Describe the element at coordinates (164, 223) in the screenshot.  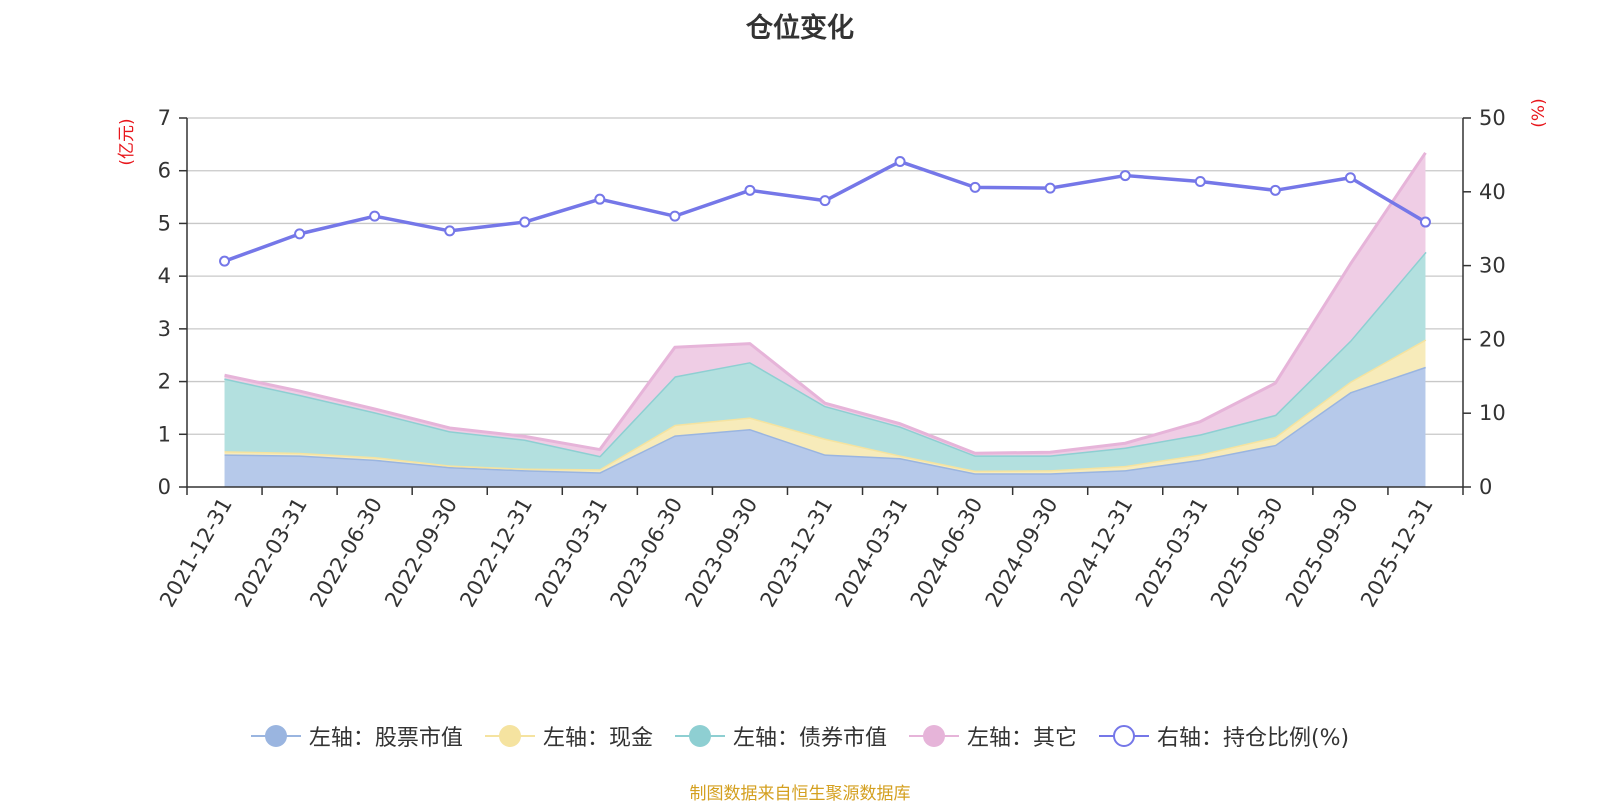
I see `left-tick-label: 5` at that location.